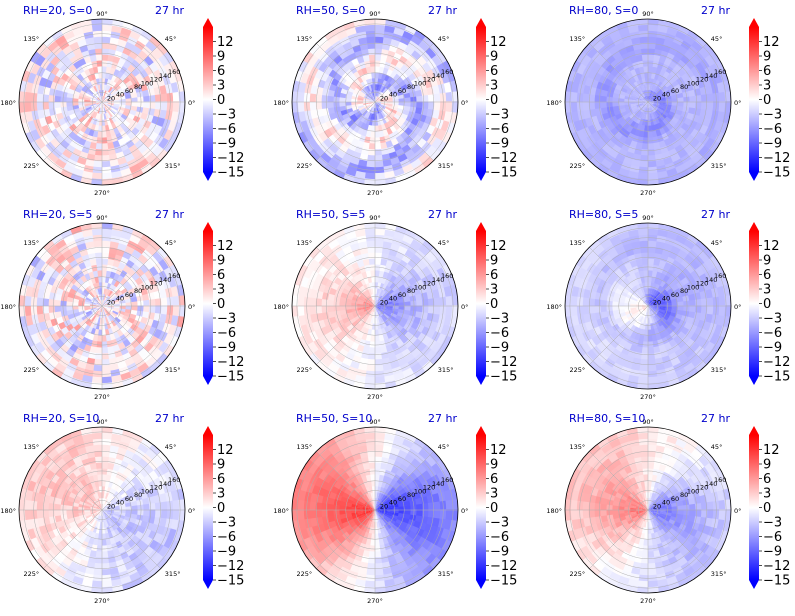 The image size is (795, 616). I want to click on panel-title: RH=80, S=5, so click(603, 214).